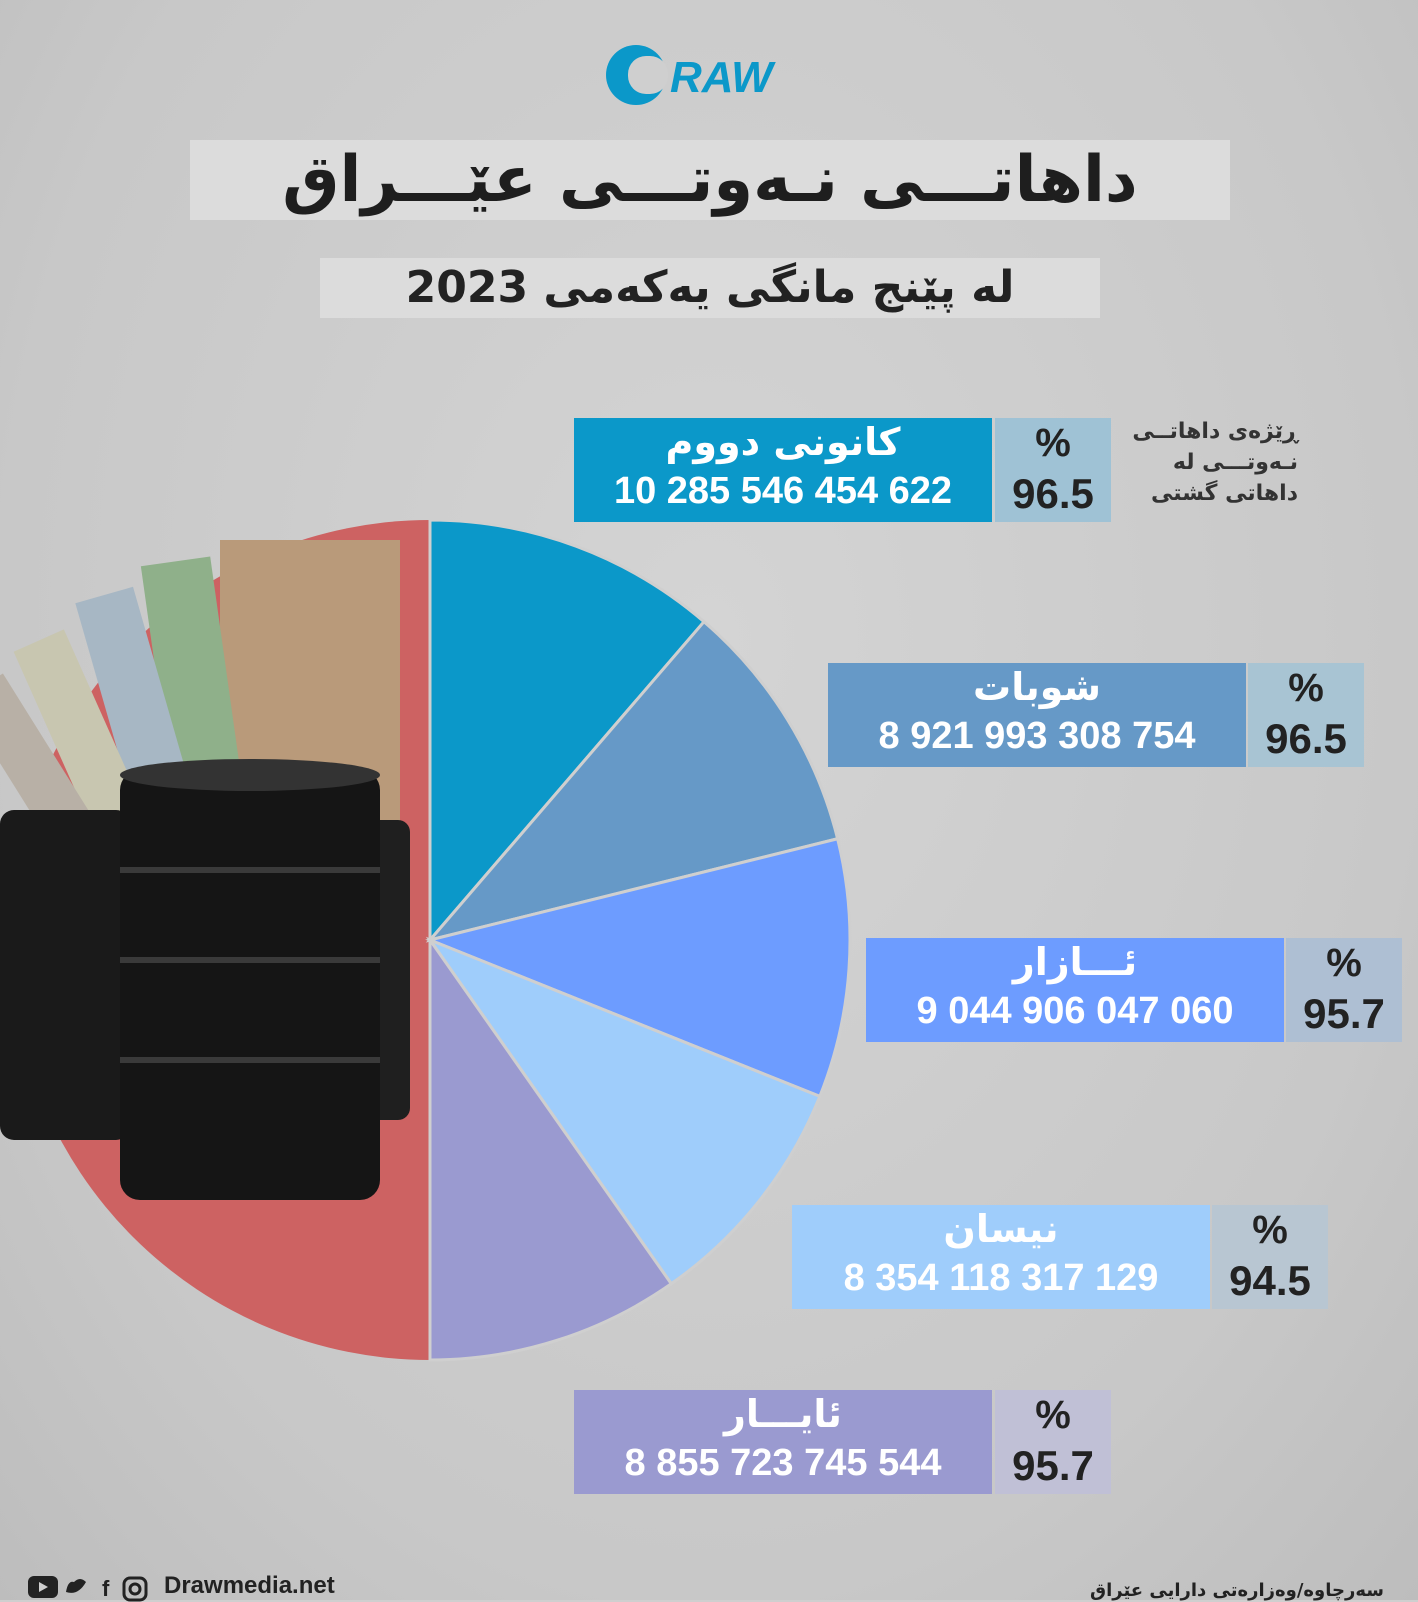 This screenshot has height=1602, width=1418. I want to click on pct-box-1: % 96.5, so click(1053, 470).